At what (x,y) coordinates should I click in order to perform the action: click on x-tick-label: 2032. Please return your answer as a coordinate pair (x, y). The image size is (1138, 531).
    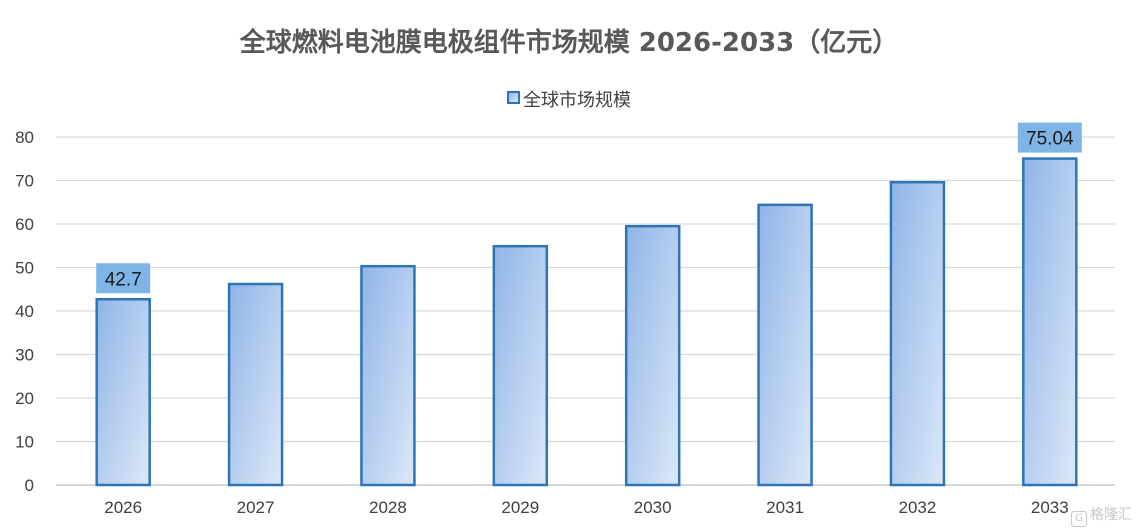
    Looking at the image, I should click on (918, 507).